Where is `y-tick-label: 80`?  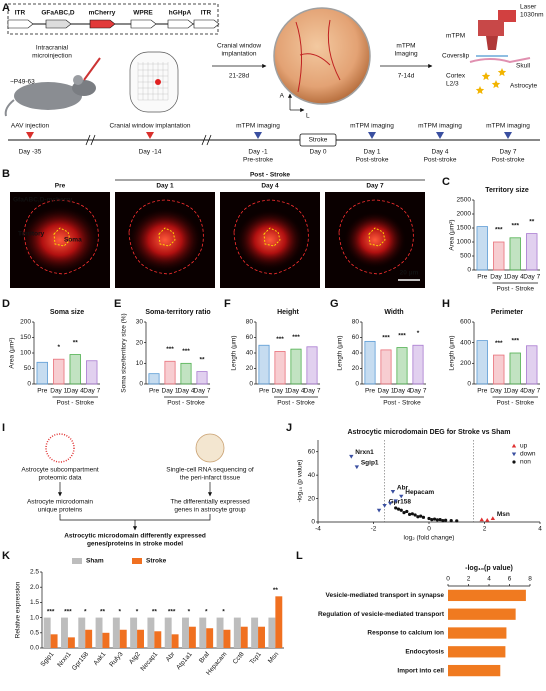
y-tick-label: 80 is located at coordinates (250, 322).